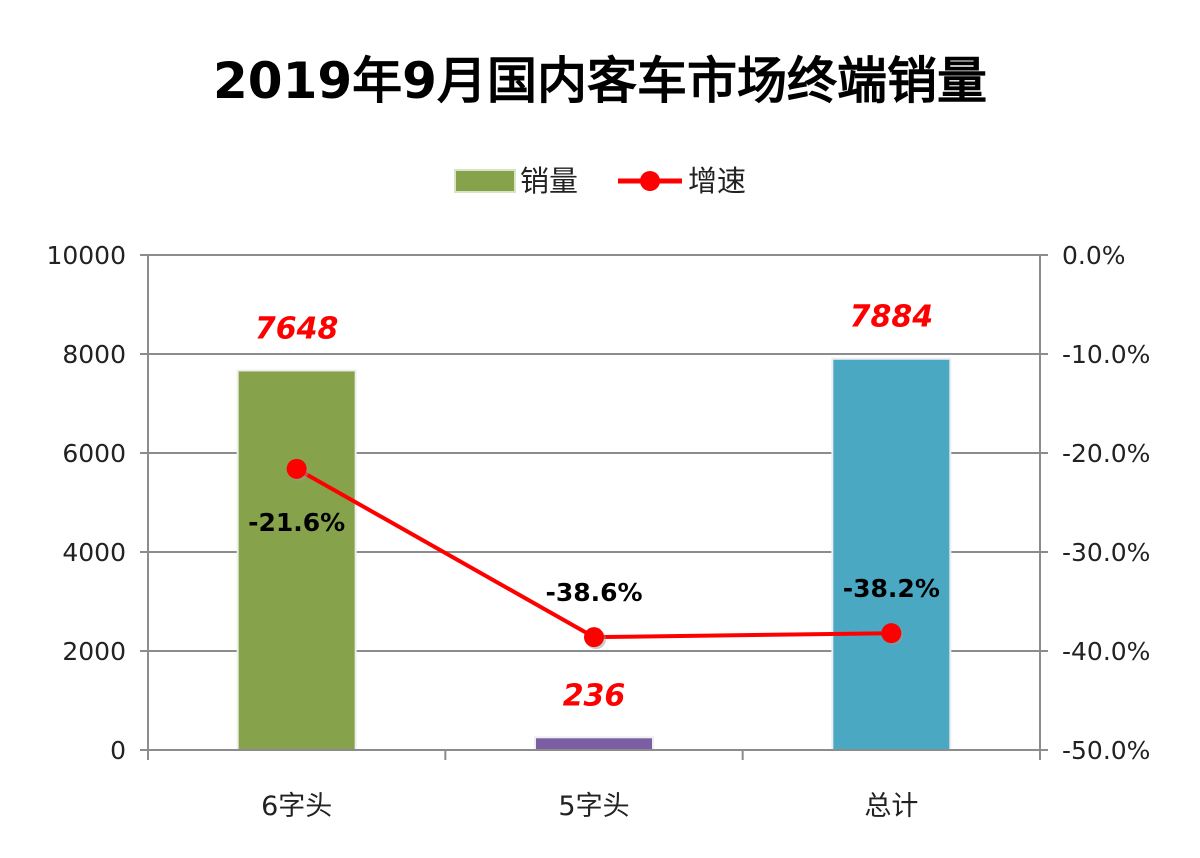  Describe the element at coordinates (297, 328) in the screenshot. I see `bar-value-label: 7648` at that location.